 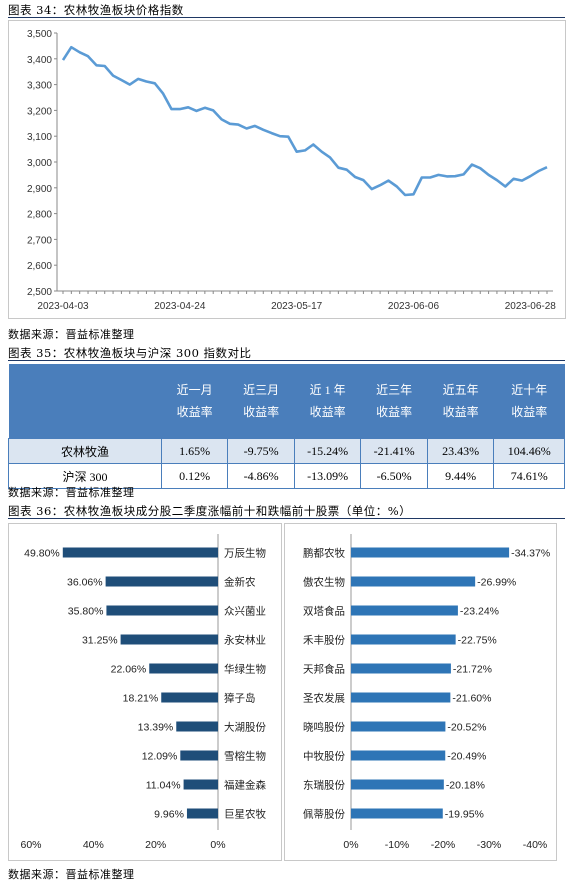 I want to click on category-label: 东瑞股份, so click(x=324, y=785).